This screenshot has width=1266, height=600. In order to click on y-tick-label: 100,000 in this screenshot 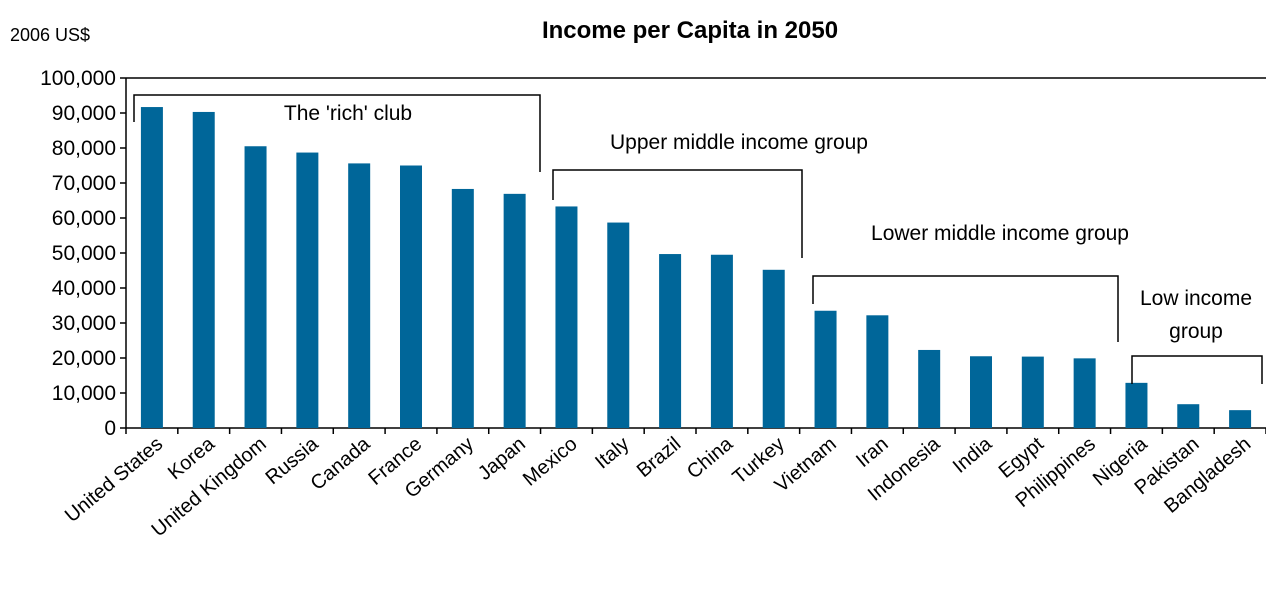, I will do `click(78, 78)`.